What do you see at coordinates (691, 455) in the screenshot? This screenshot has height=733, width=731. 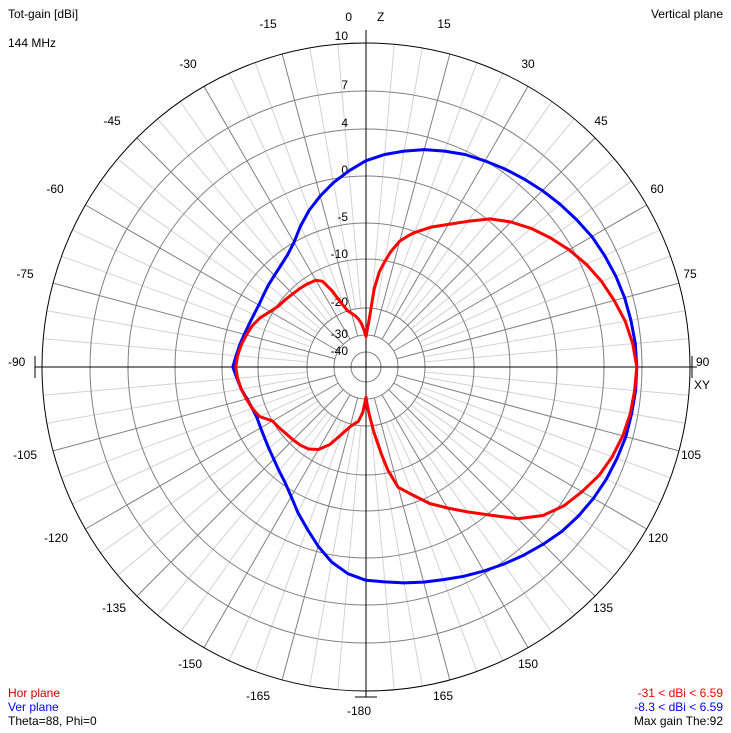 I see `angle-label: 105` at bounding box center [691, 455].